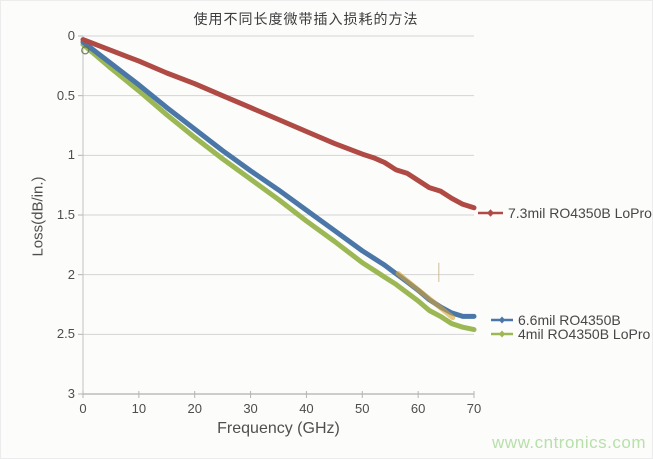  Describe the element at coordinates (584, 334) in the screenshot. I see `legend-label: 4mil RO4350B LoPro` at that location.